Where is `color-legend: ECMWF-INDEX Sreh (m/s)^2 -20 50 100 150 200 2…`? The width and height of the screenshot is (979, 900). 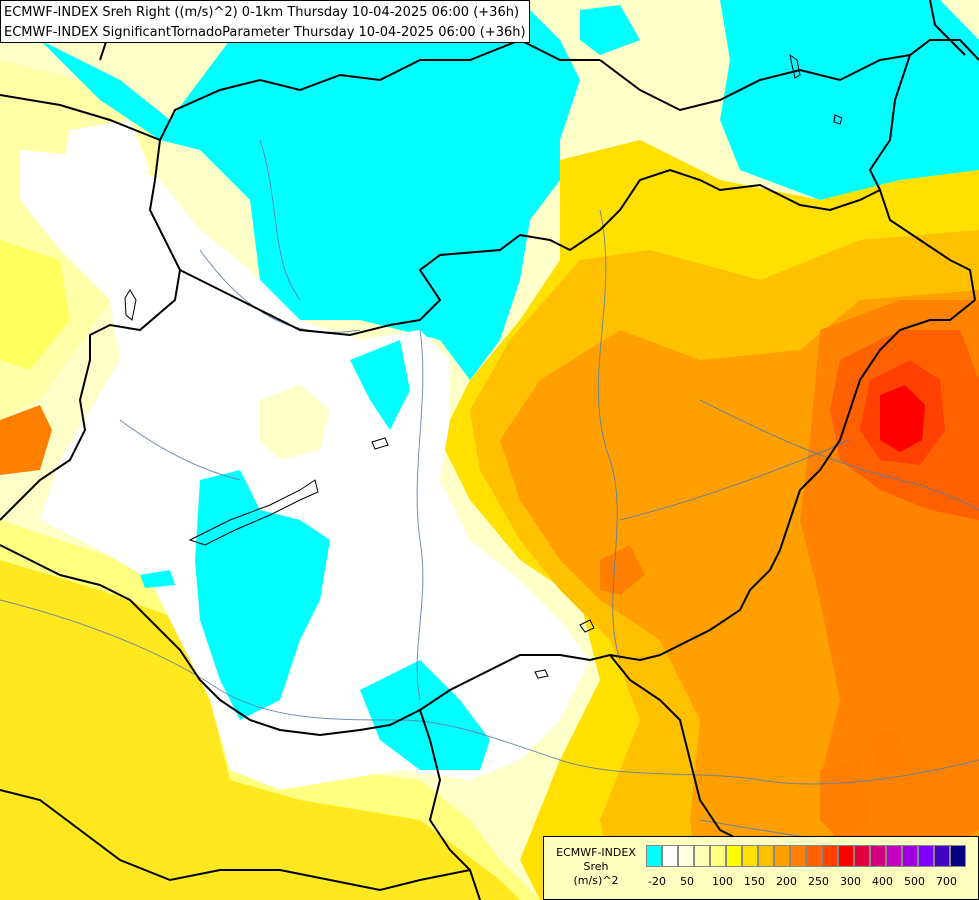
color-legend: ECMWF-INDEX Sreh (m/s)^2 -20 50 100 150 200 2… is located at coordinates (761, 868).